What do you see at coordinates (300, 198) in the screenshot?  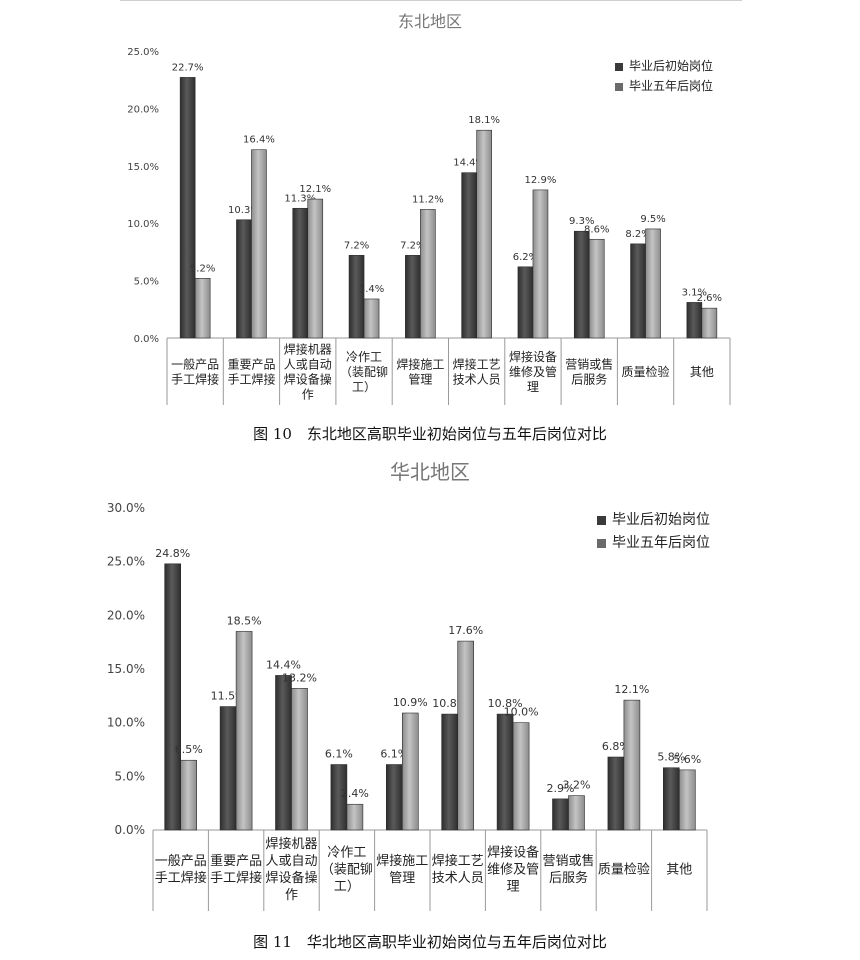 I see `bar-value-label: 11.3%` at bounding box center [300, 198].